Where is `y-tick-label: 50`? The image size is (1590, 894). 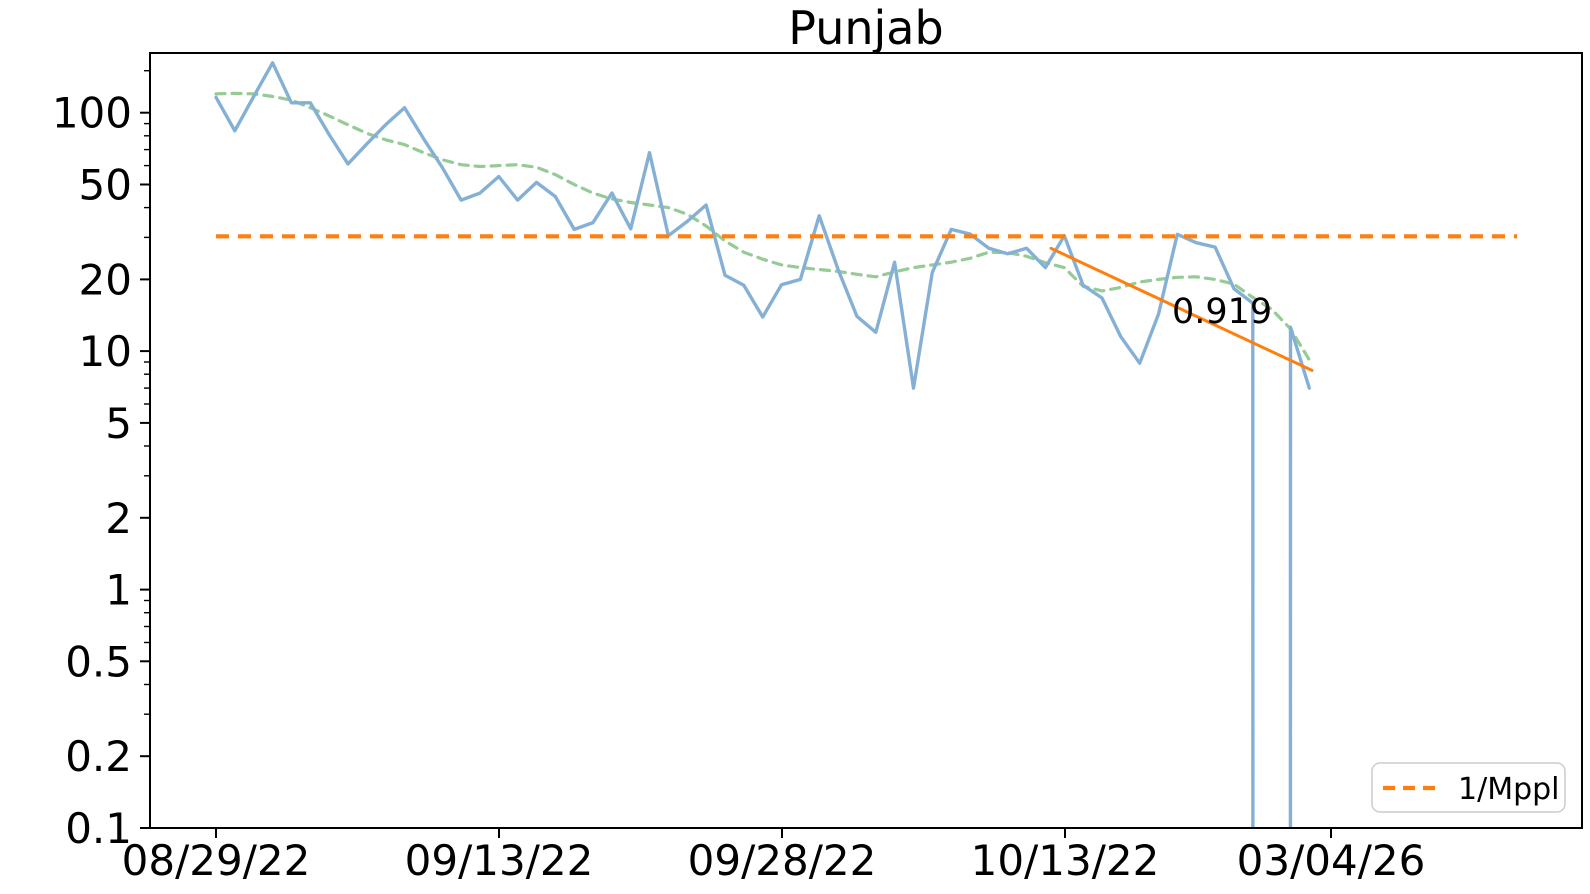
y-tick-label: 50 is located at coordinates (105, 185).